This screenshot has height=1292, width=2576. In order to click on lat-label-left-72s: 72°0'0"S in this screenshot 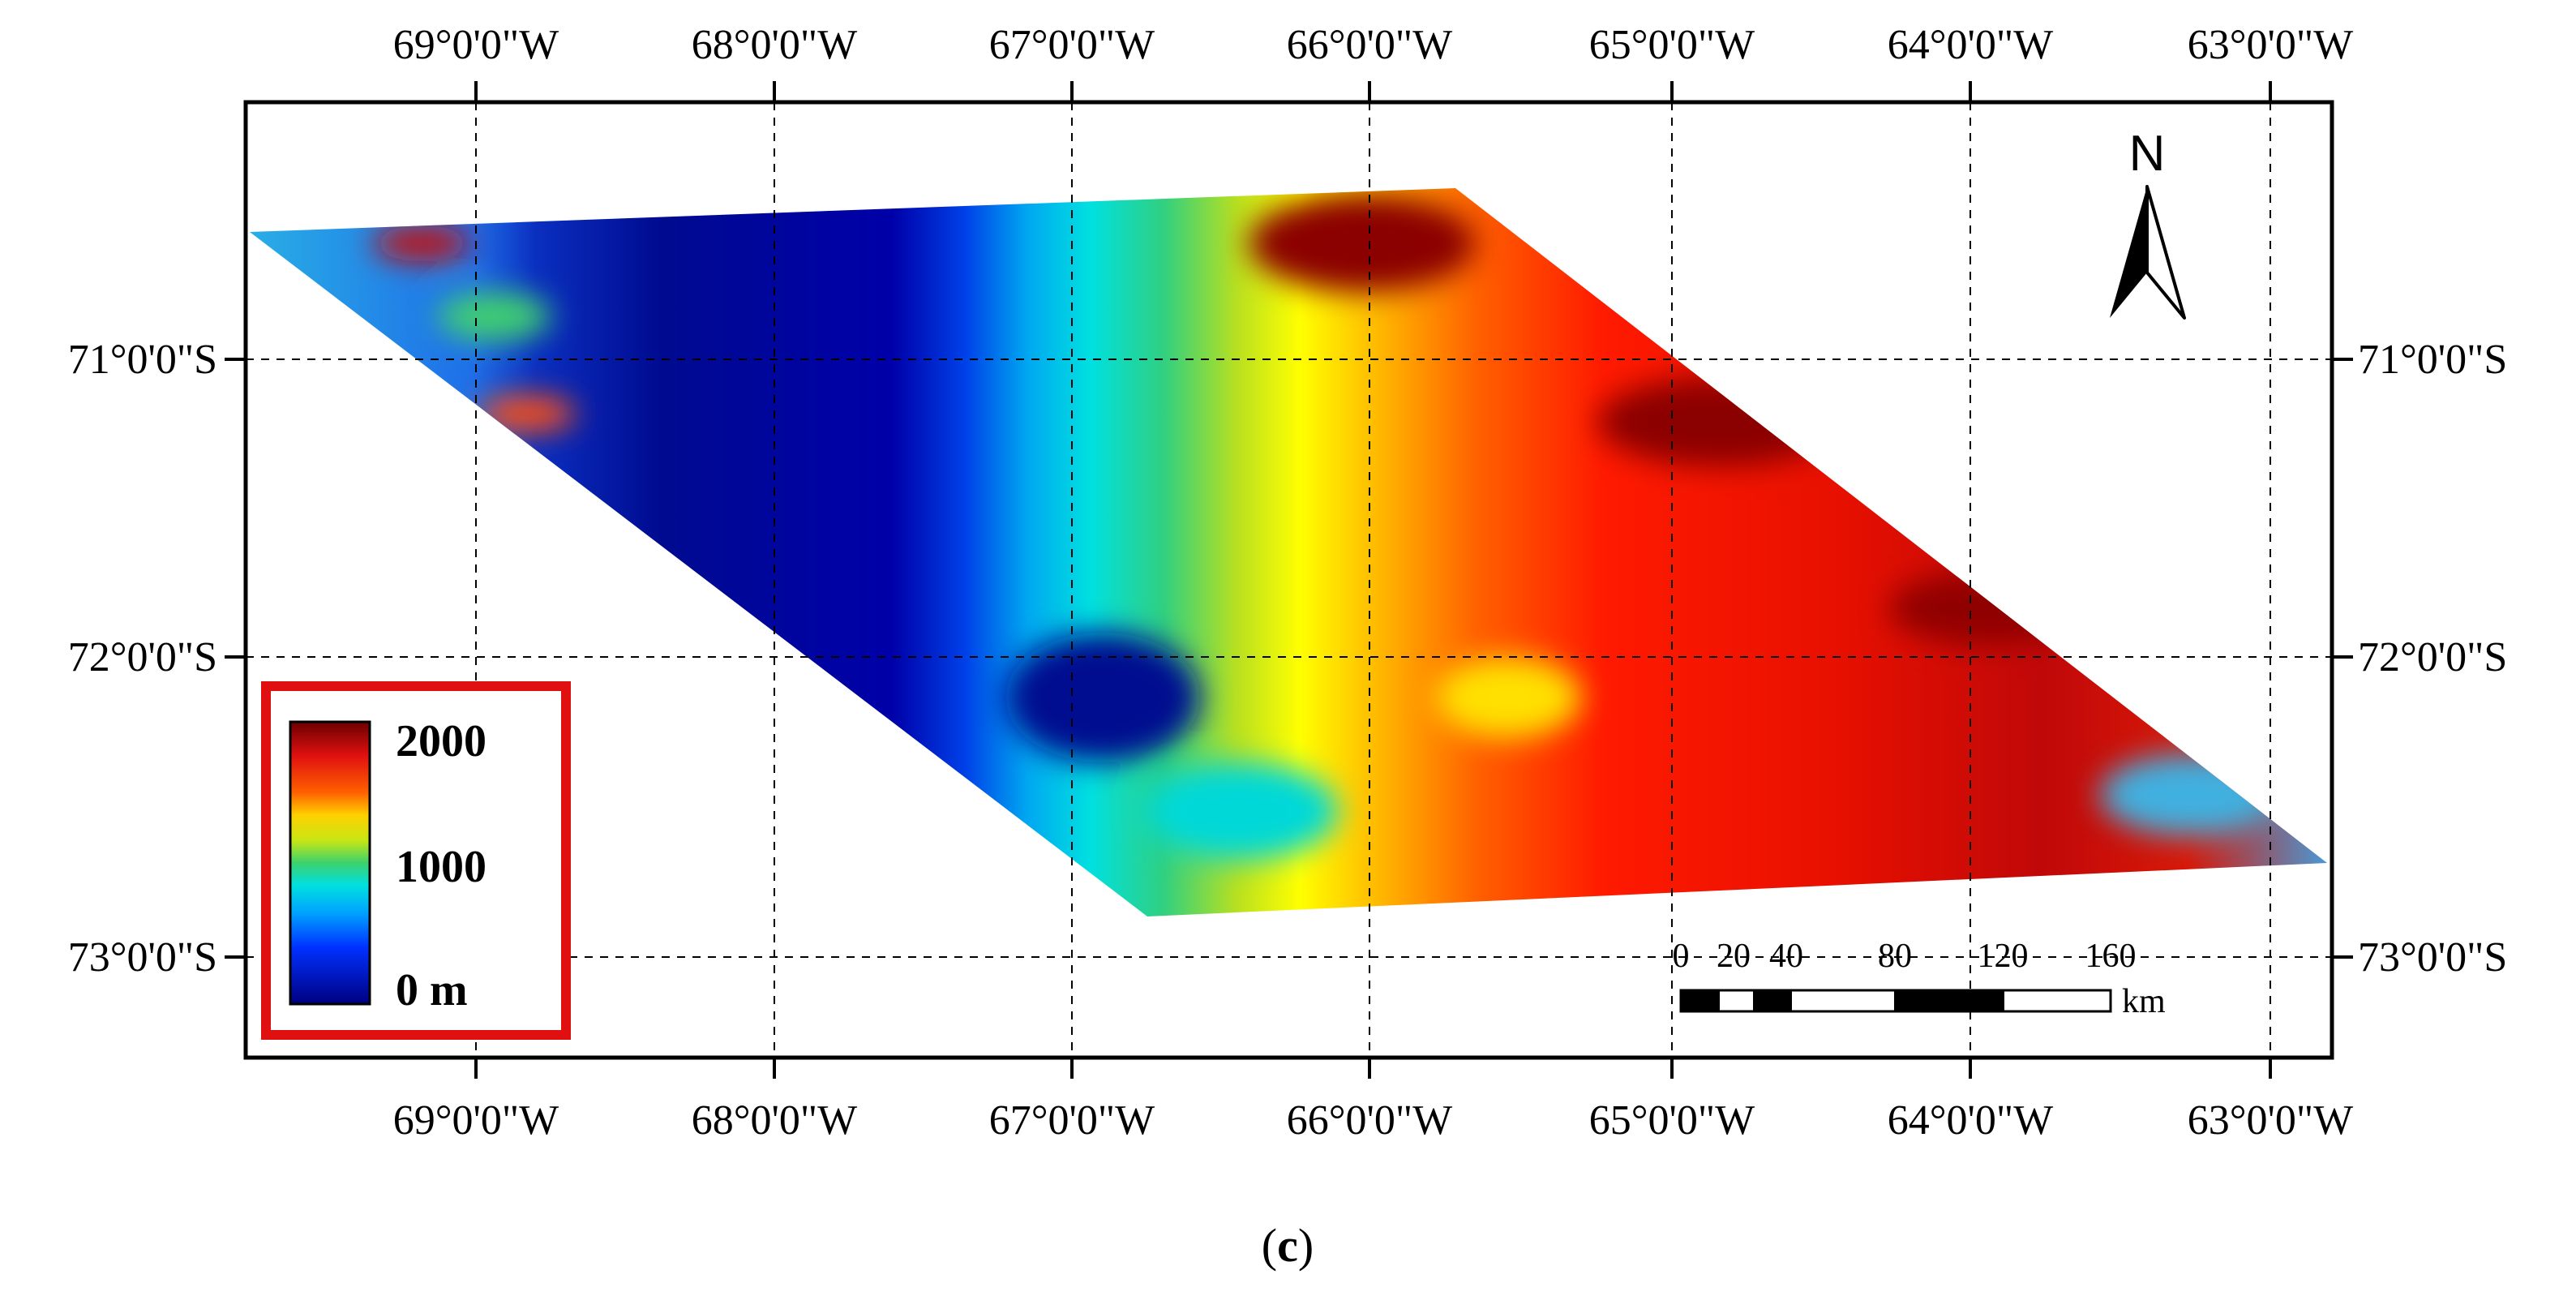, I will do `click(142, 657)`.